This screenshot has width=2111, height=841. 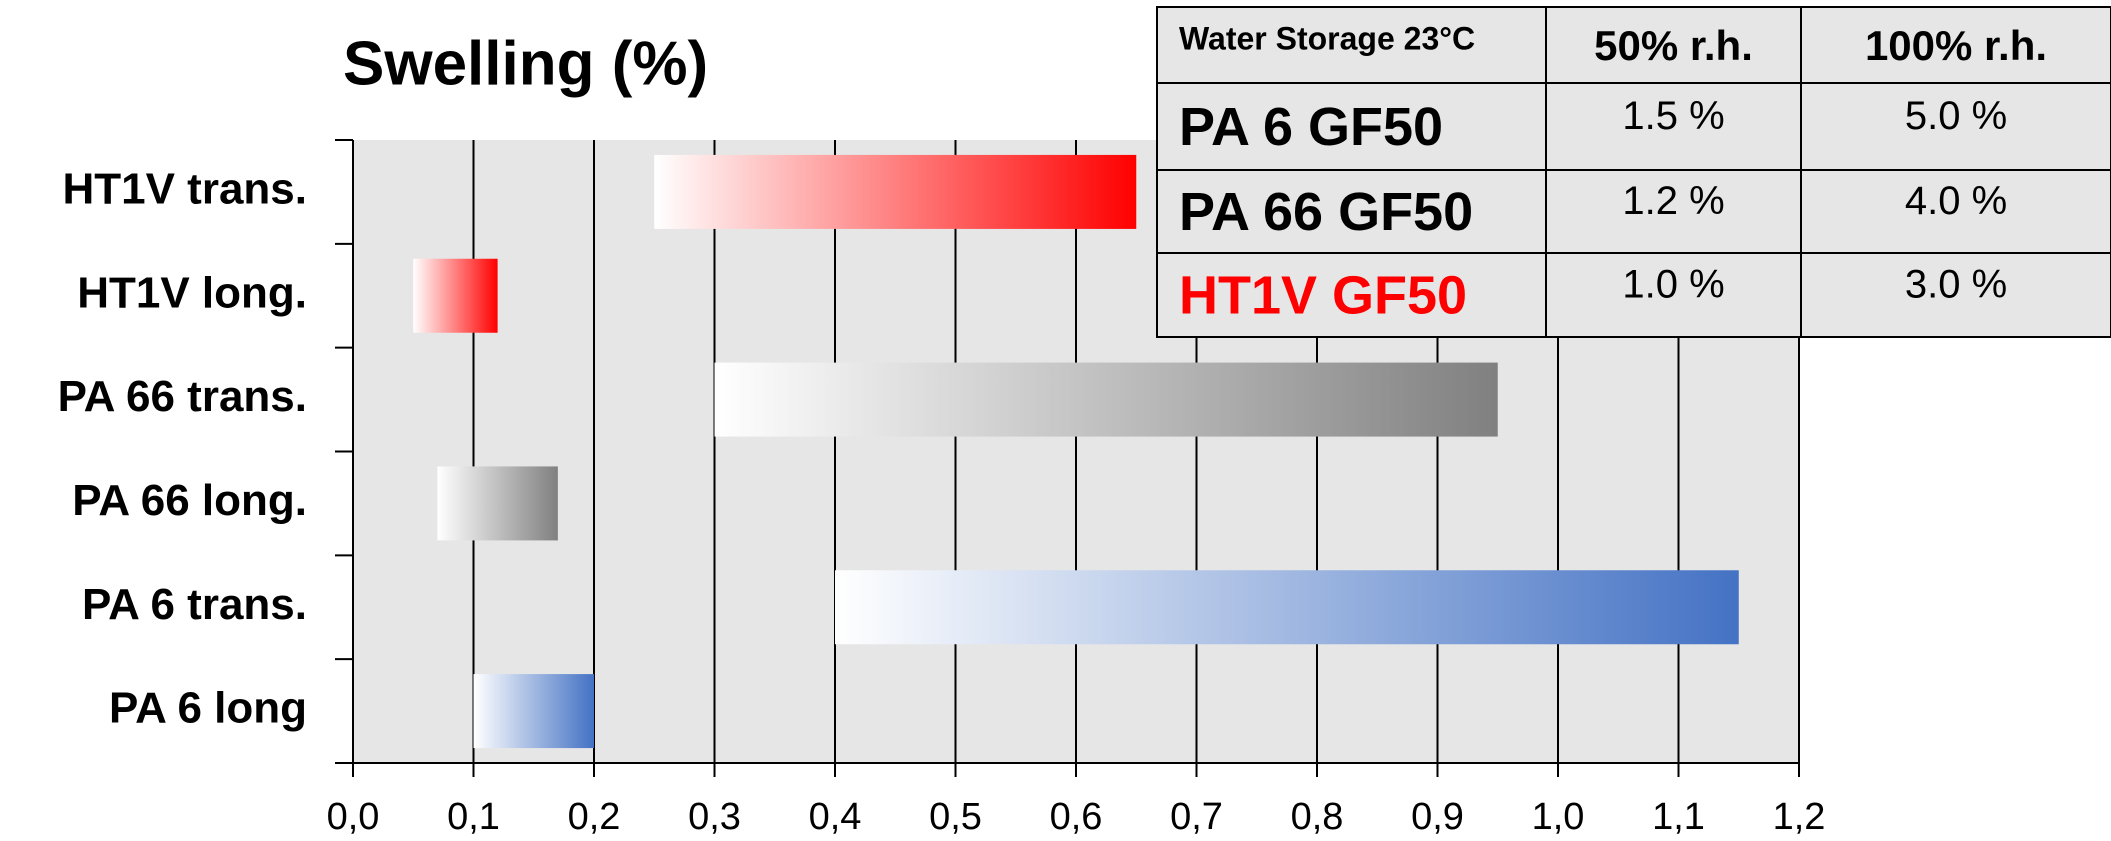 What do you see at coordinates (1678, 817) in the screenshot?
I see `x-tick-label: 1,1` at bounding box center [1678, 817].